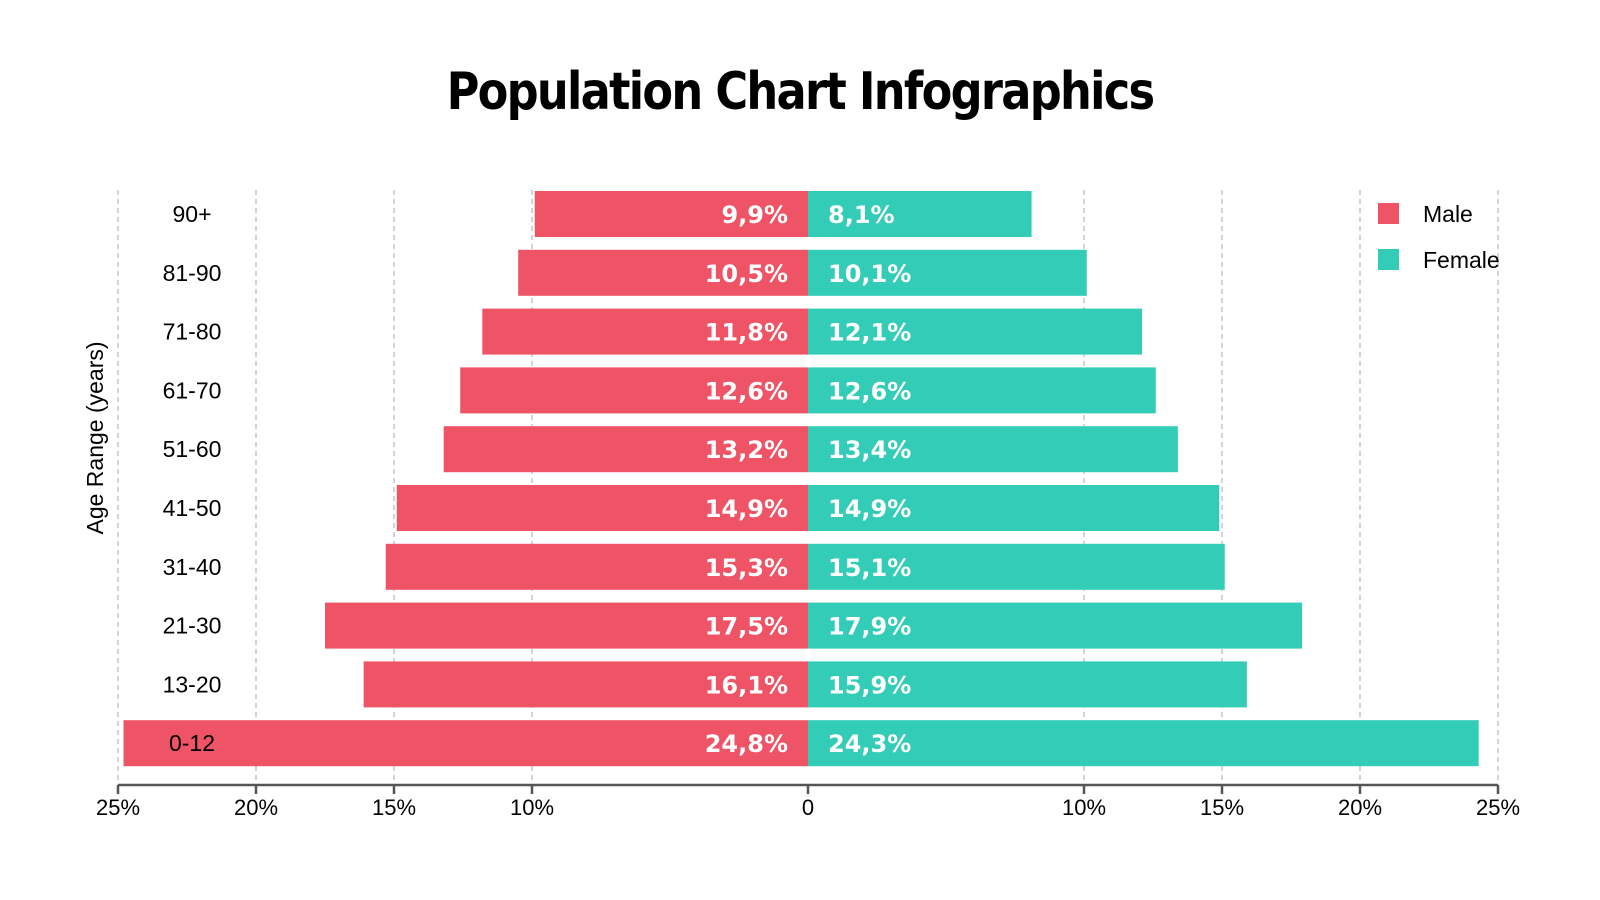 This screenshot has width=1600, height=900. I want to click on category-label: 31-40, so click(192, 567).